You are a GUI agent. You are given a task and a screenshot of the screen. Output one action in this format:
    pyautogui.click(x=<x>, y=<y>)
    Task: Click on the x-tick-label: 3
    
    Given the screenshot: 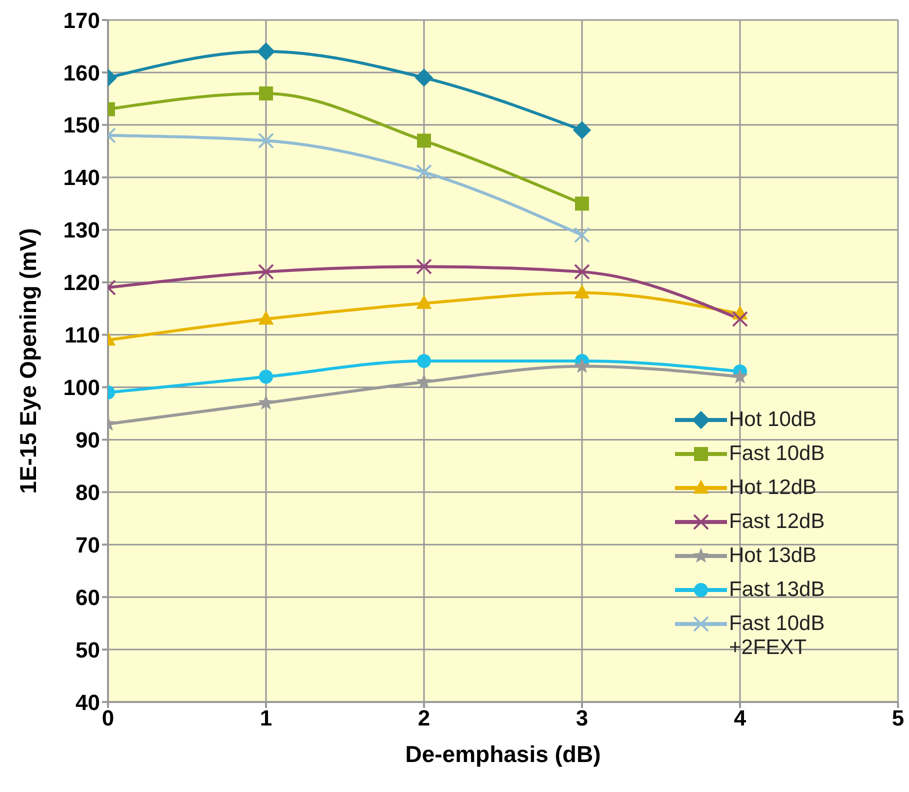 What is the action you would take?
    pyautogui.click(x=582, y=718)
    